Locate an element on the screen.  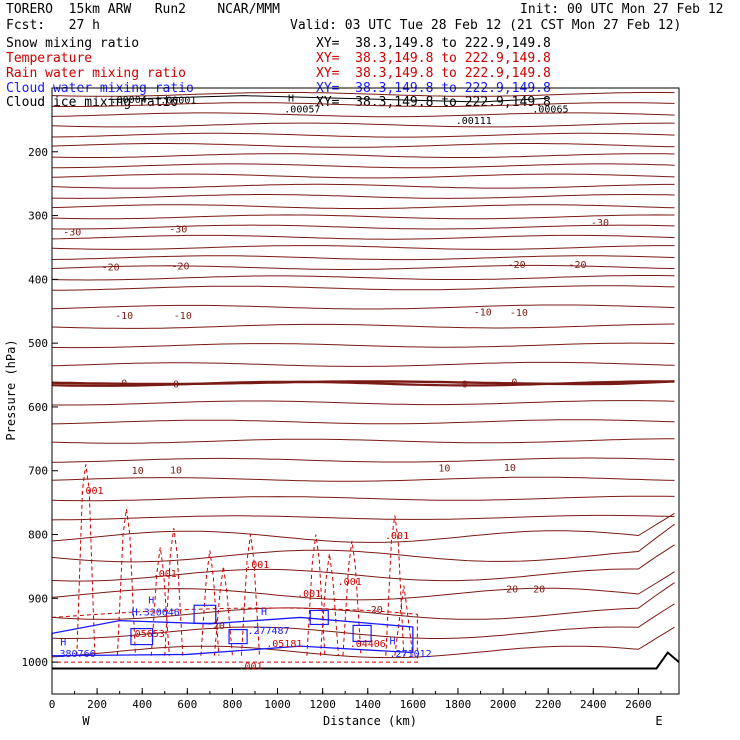
rain-label: .05181 is located at coordinates (284, 644).